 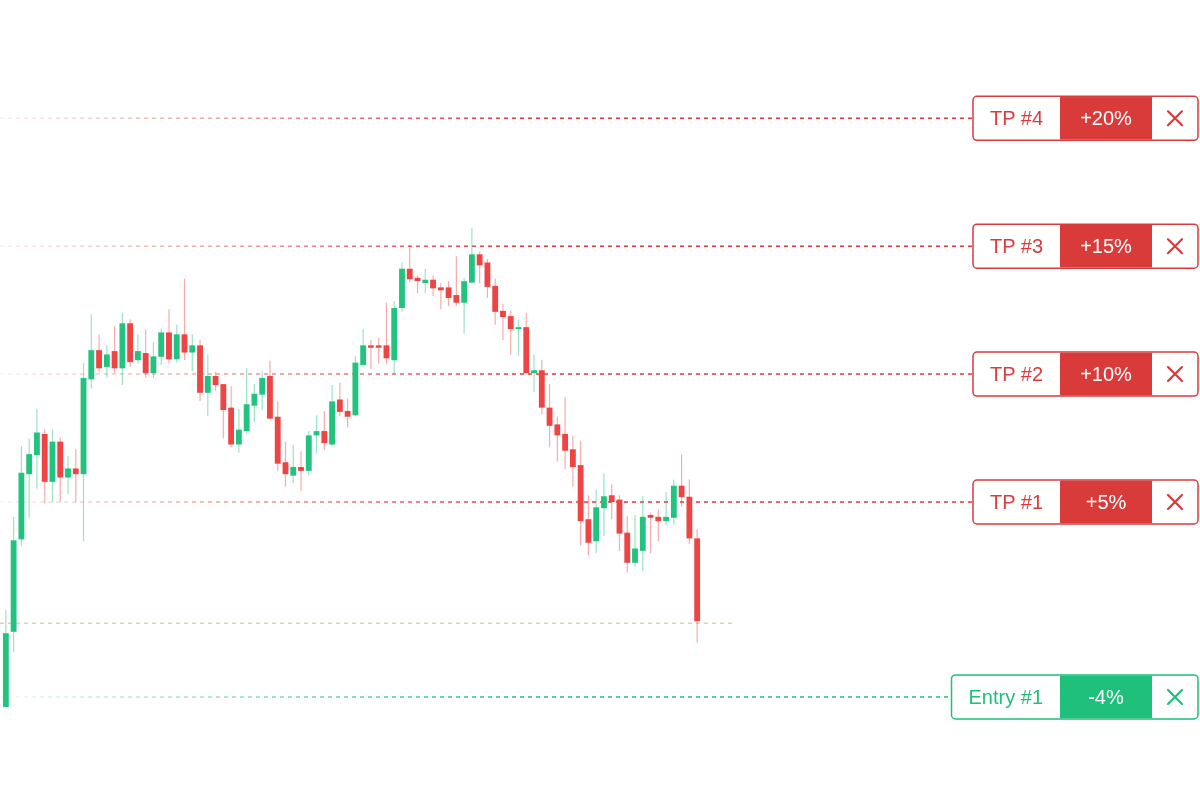 I want to click on ref-line-label: TP #2, so click(x=1016, y=374).